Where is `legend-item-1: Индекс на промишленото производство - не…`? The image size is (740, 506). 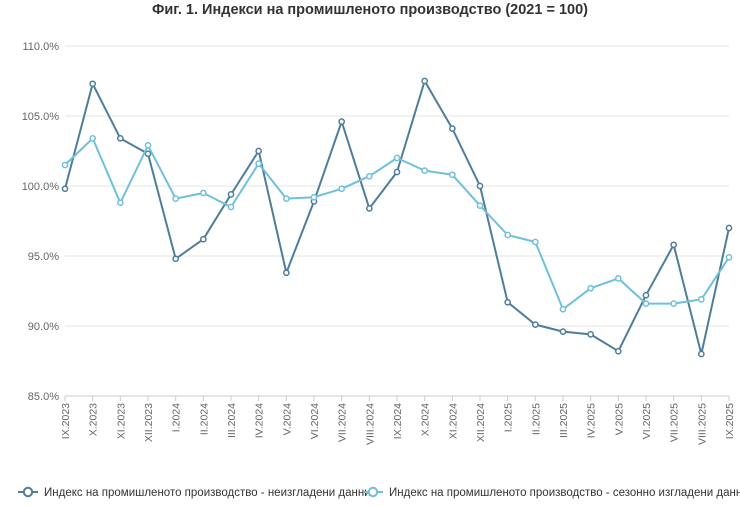 legend-item-1: Индекс на промишленото производство - не… is located at coordinates (194, 492).